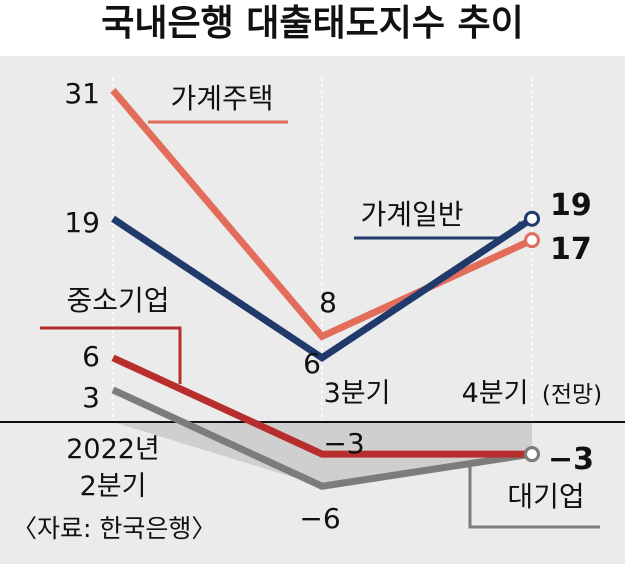 Image resolution: width=625 pixels, height=564 pixels. Describe the element at coordinates (82, 93) in the screenshot. I see `household-housing-label-start: 31` at that location.